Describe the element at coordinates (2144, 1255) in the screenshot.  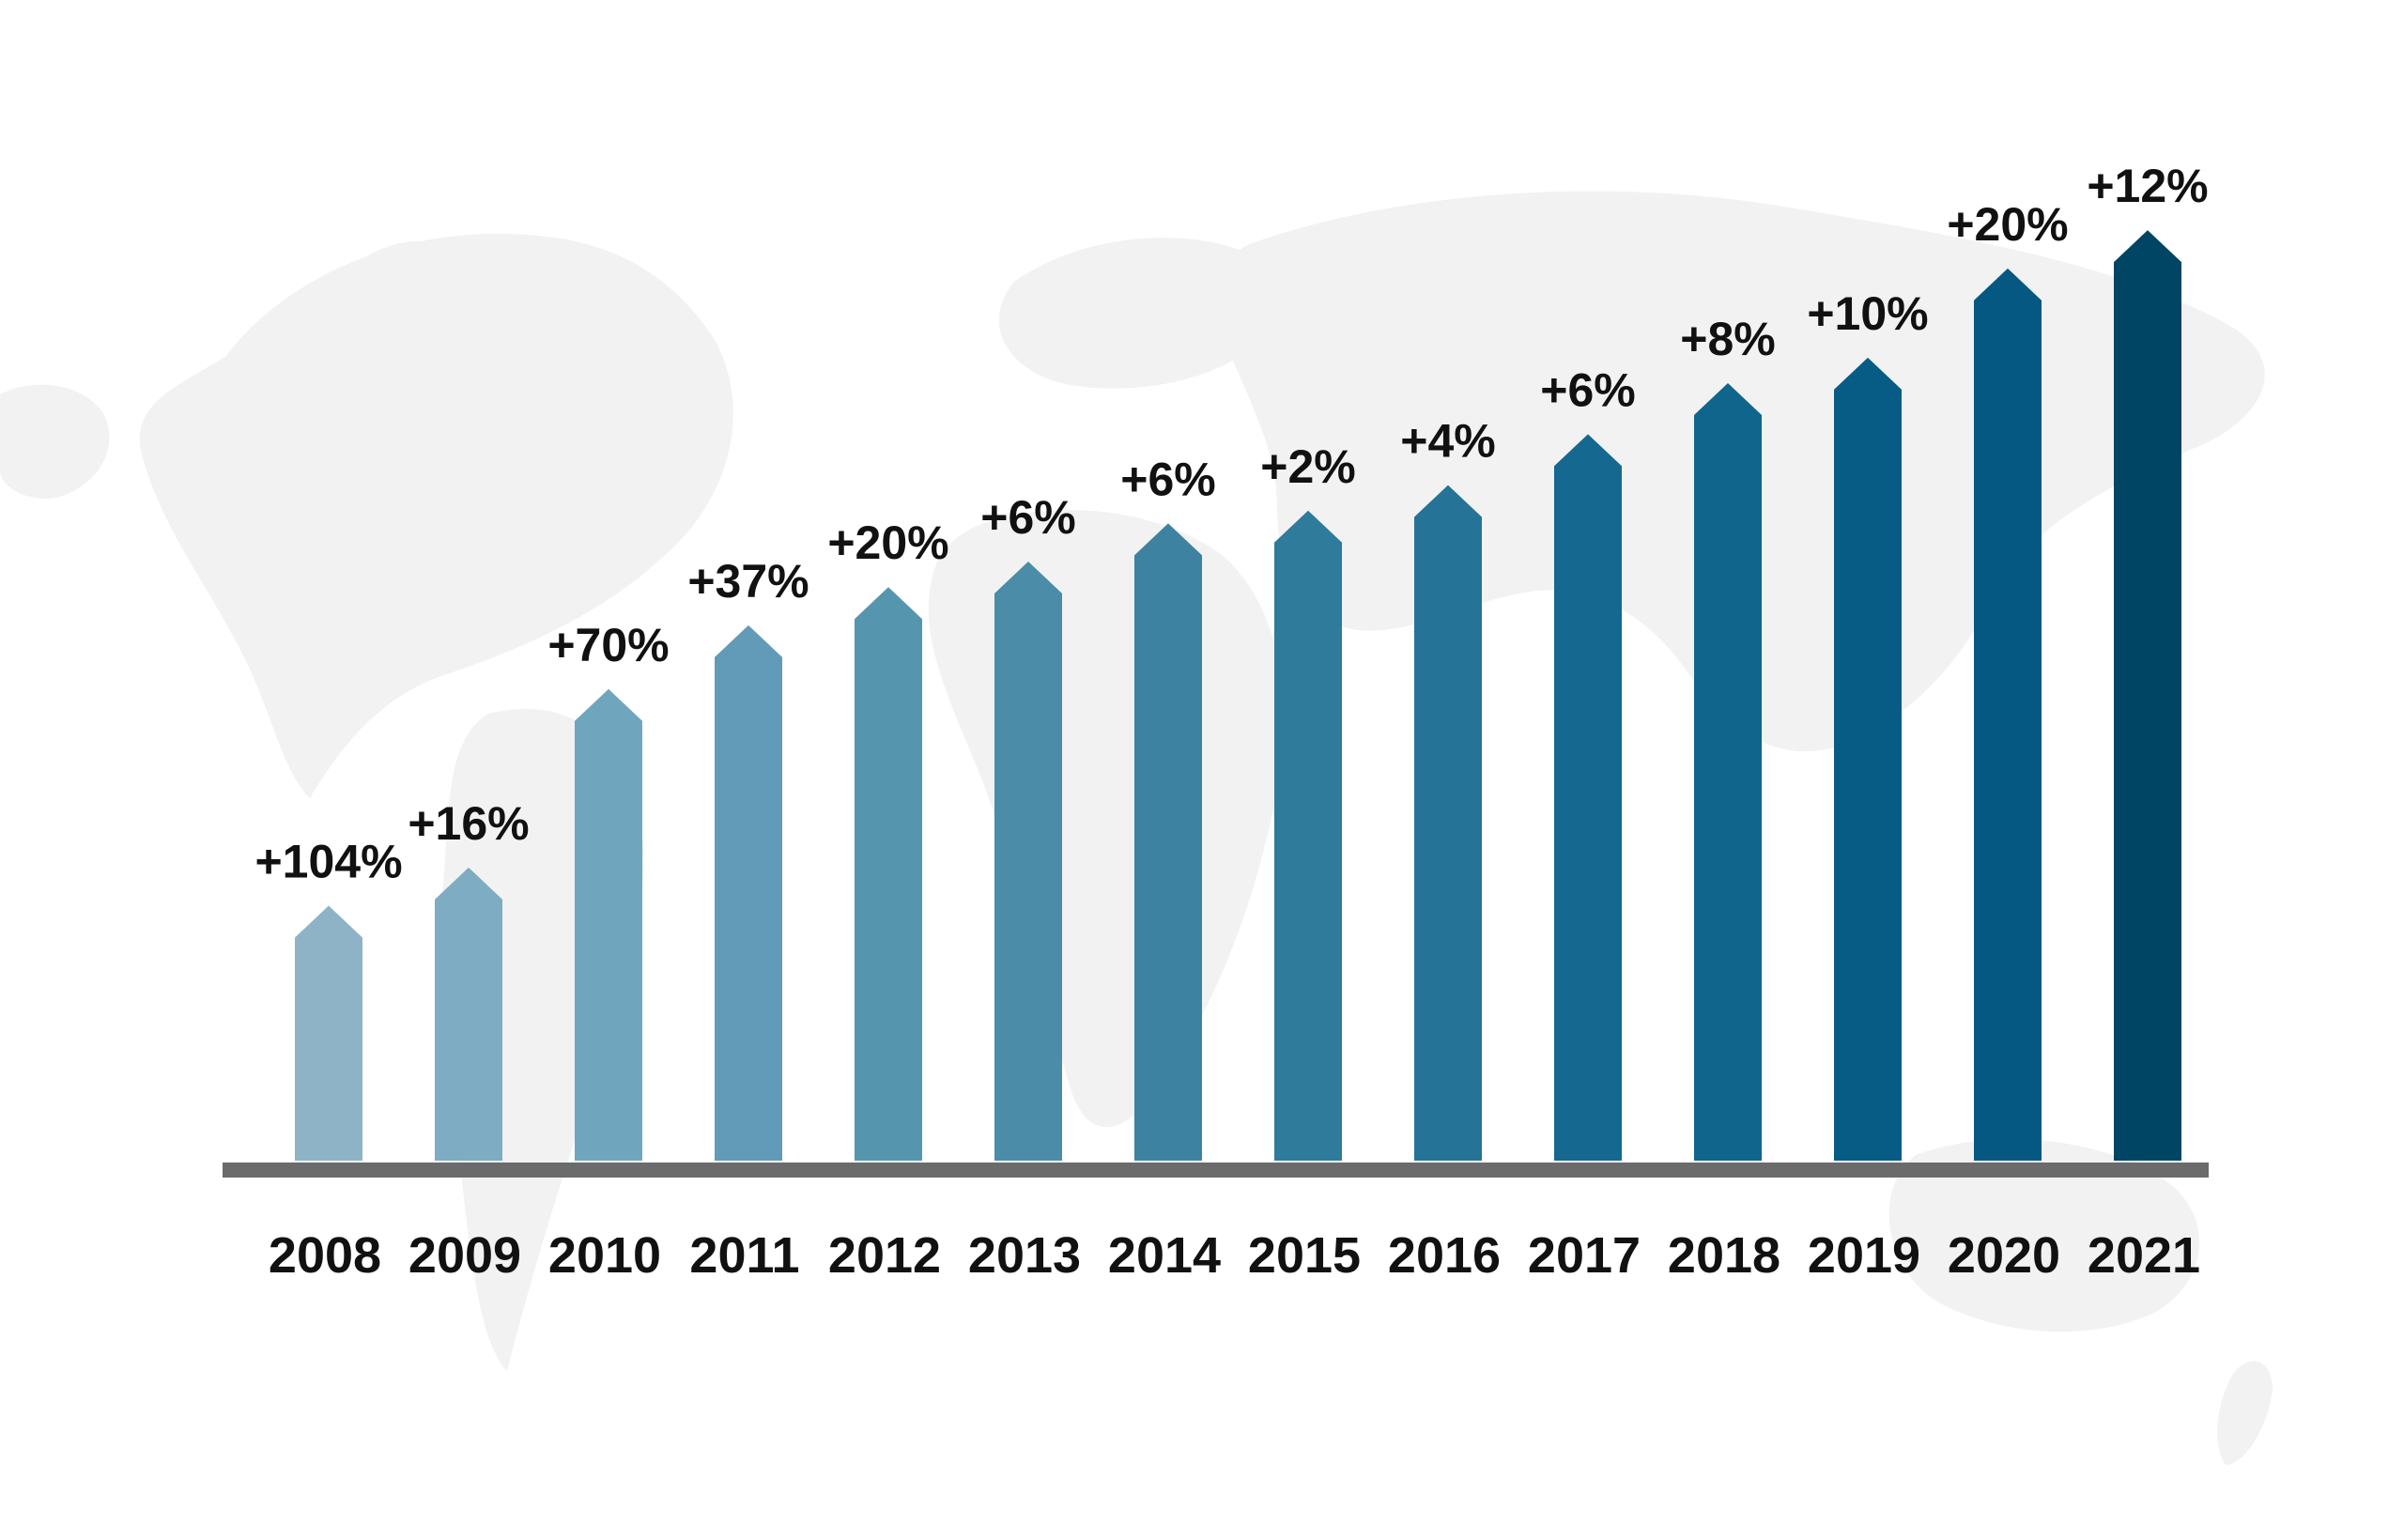
I see `x-tick-2021: 2021` at that location.